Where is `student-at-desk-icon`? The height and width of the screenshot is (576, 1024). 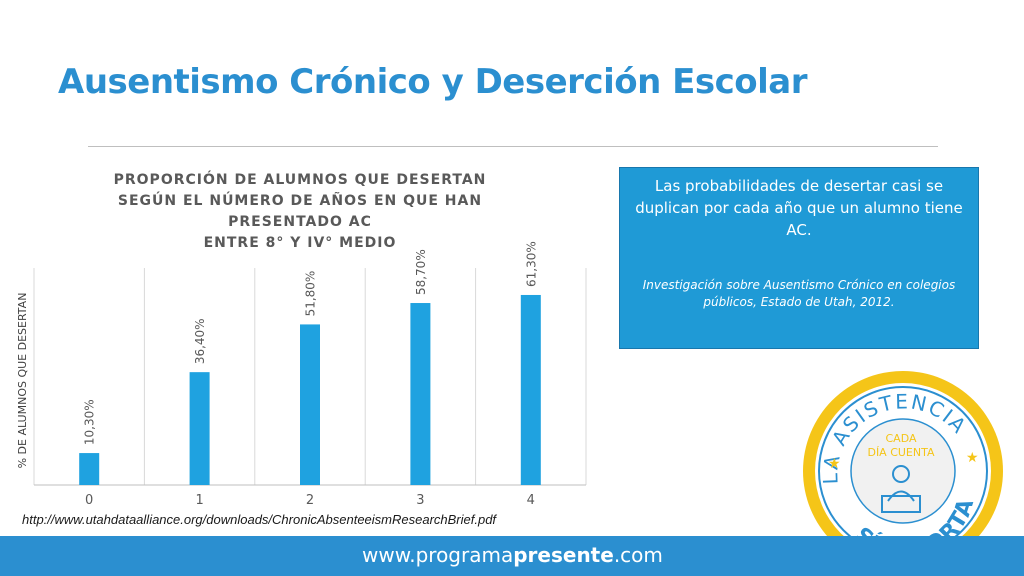 student-at-desk-icon is located at coordinates (901, 489).